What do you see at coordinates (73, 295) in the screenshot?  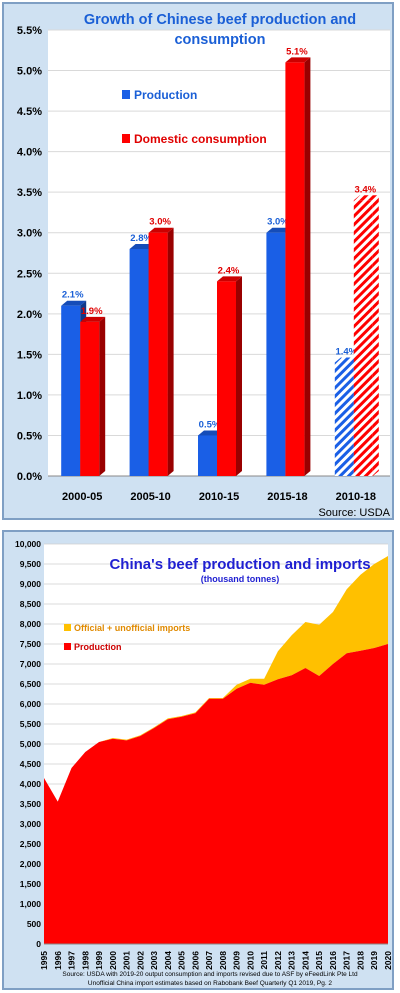 I see `data-label: 2.1%` at bounding box center [73, 295].